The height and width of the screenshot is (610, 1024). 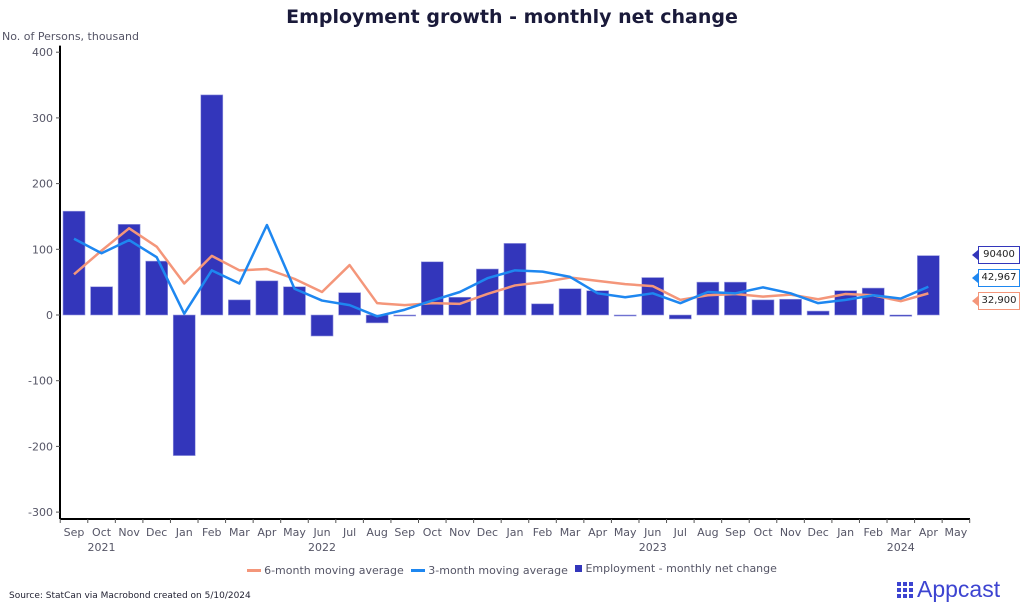 I want to click on y-tick-label: 400, so click(x=42, y=52).